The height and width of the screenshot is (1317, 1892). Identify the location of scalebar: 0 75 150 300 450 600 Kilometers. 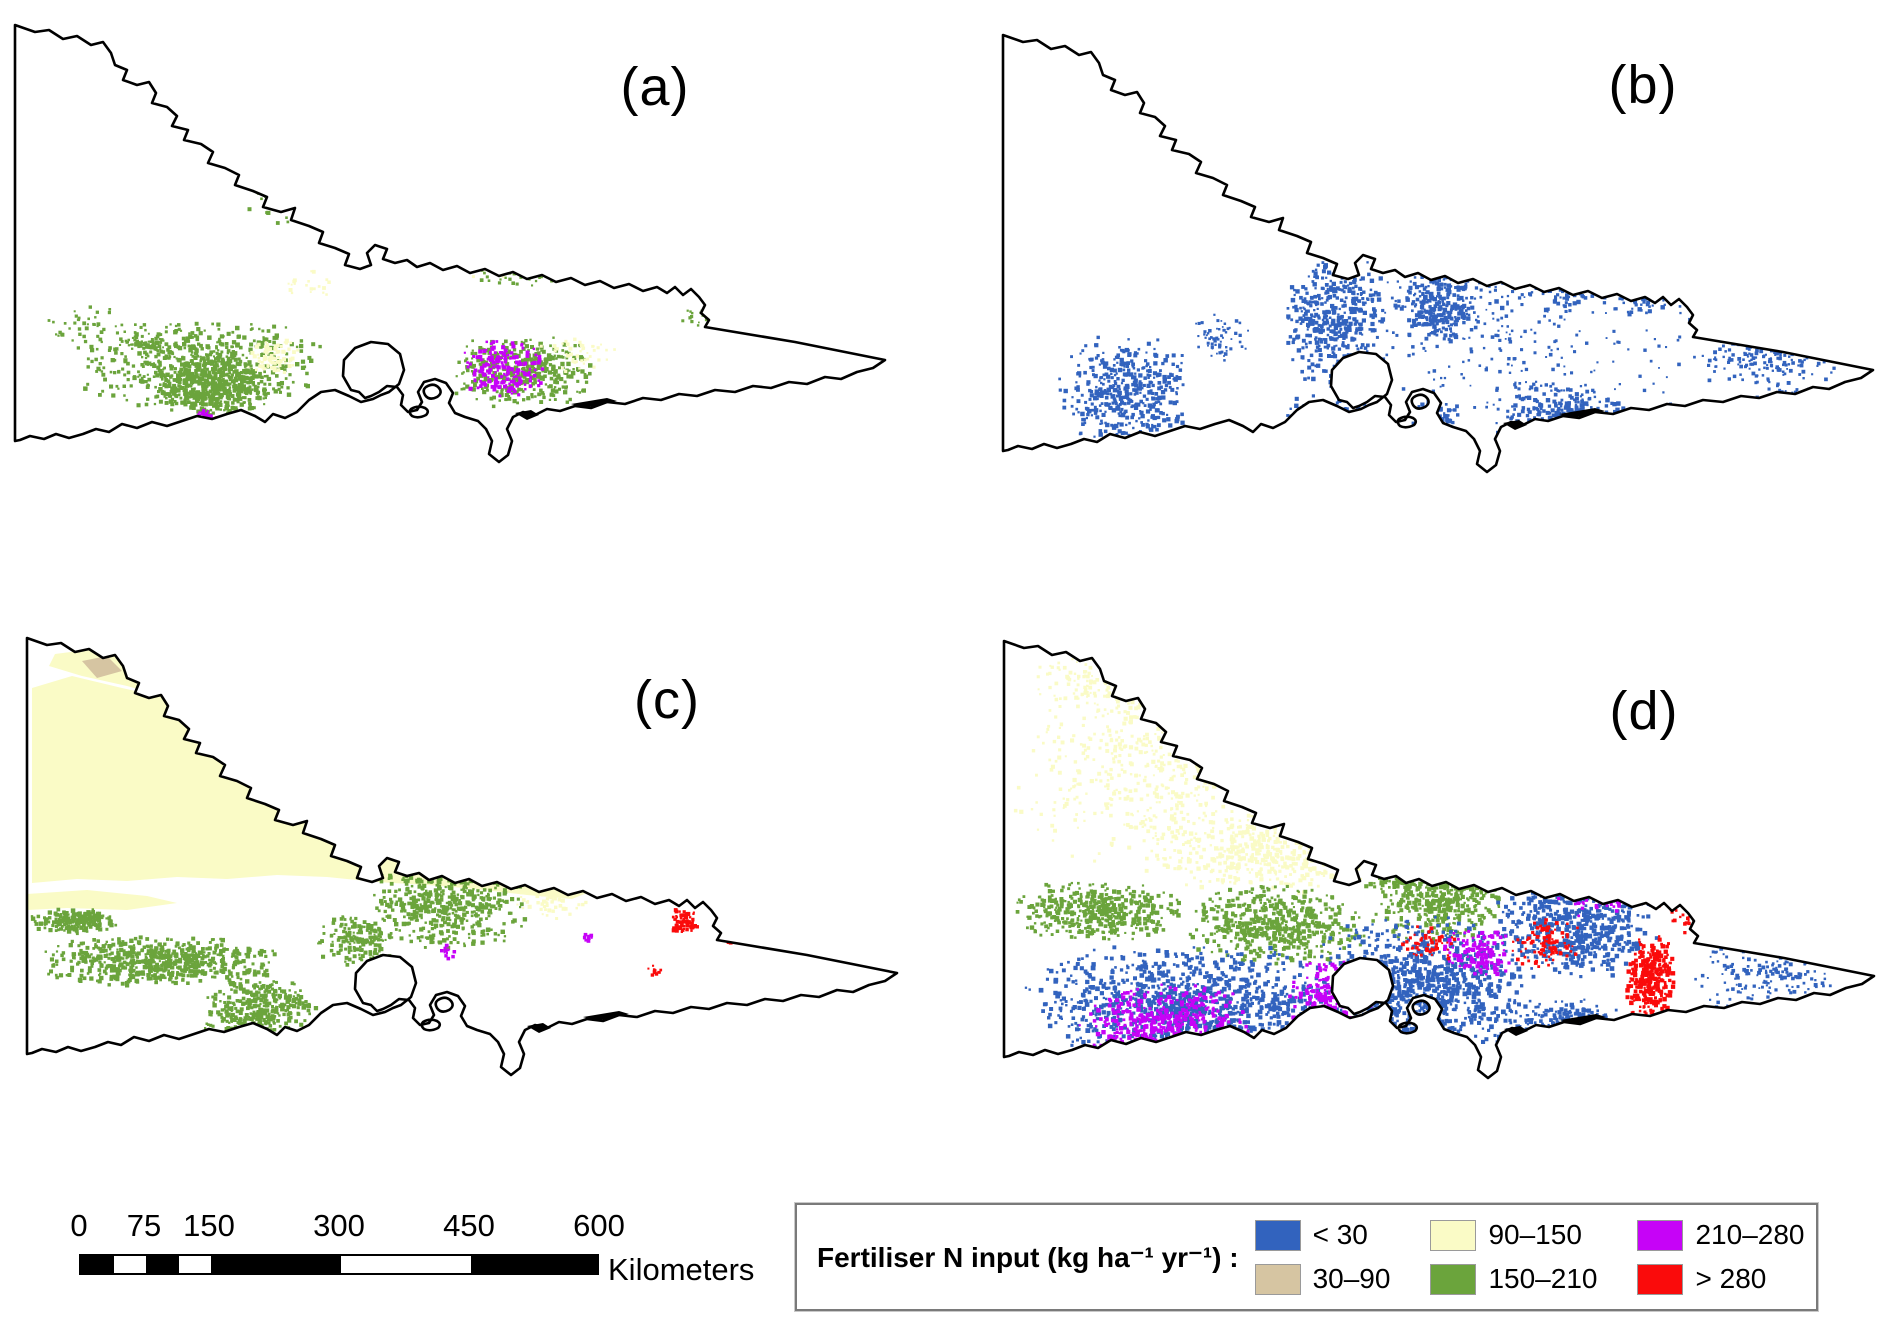
(430, 1251).